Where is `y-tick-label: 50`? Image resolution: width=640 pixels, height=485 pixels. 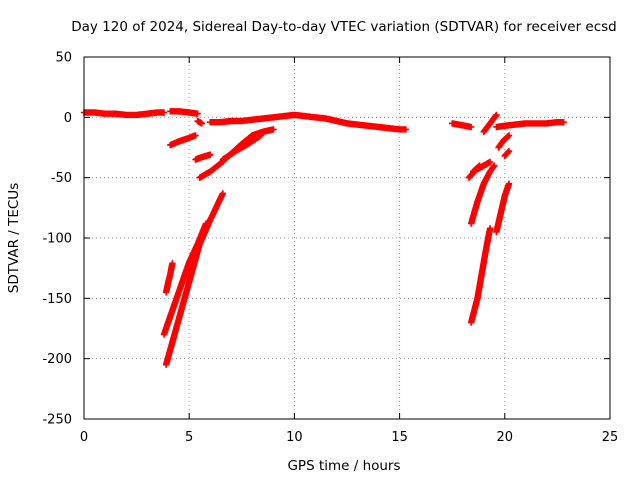 y-tick-label: 50 is located at coordinates (63, 58).